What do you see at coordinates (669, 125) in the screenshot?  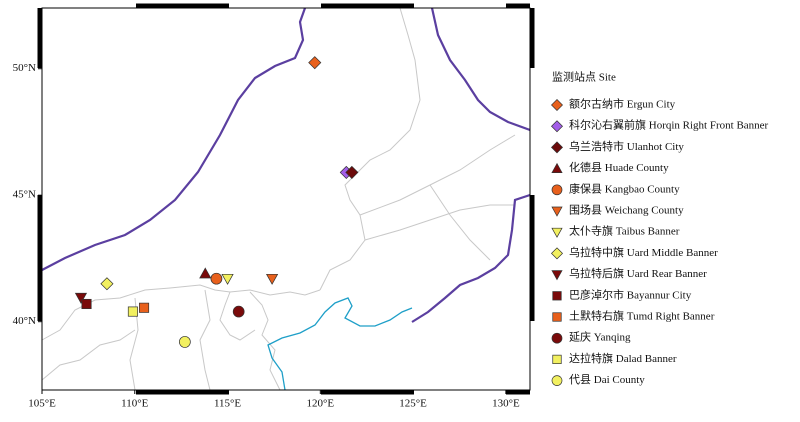 I see `legend-label: 科尔沁右翼前旗 Horqin Right Front Banner` at bounding box center [669, 125].